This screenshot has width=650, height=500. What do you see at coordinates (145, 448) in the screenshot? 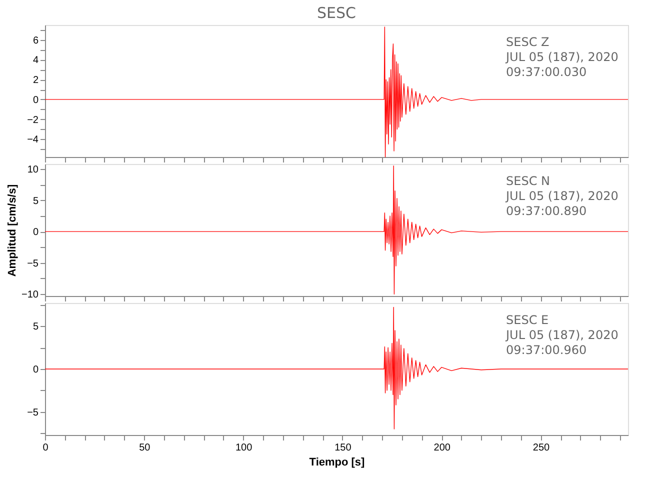
I see `x-tick-label: 50` at bounding box center [145, 448].